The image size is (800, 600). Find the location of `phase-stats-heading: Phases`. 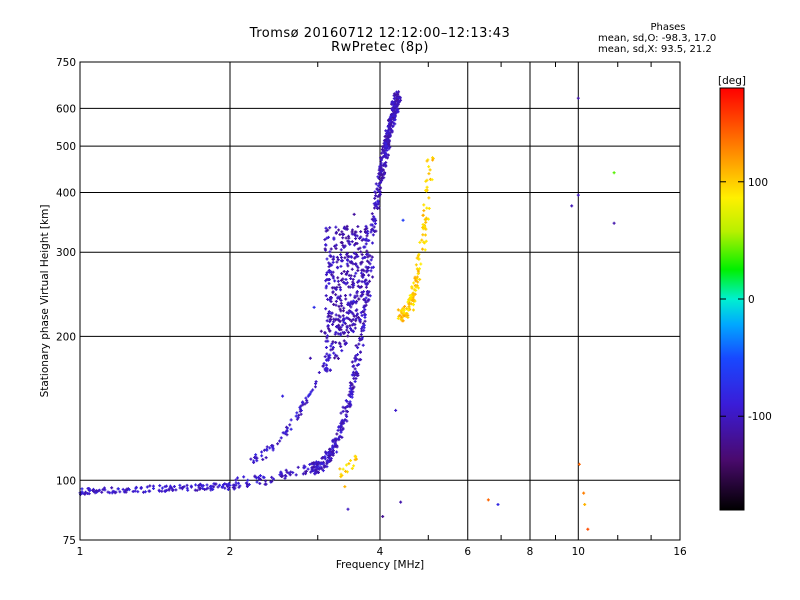

phase-stats-heading: Phases is located at coordinates (668, 27).